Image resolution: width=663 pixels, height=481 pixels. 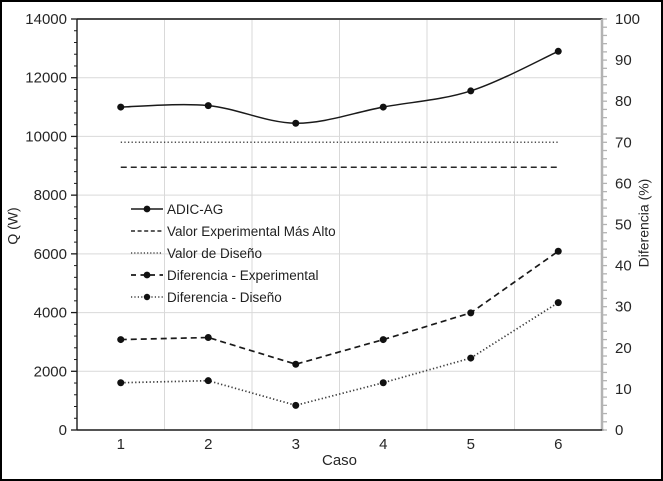 What do you see at coordinates (623, 348) in the screenshot?
I see `right-axis-tick-label: 20` at bounding box center [623, 348].